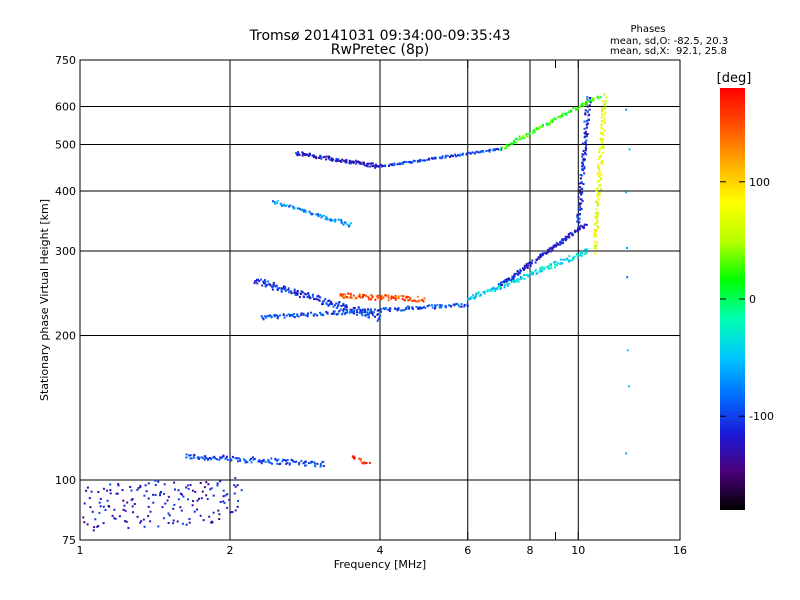 Image resolution: width=800 pixels, height=600 pixels. I want to click on y-tick-label: 100, so click(65, 480).